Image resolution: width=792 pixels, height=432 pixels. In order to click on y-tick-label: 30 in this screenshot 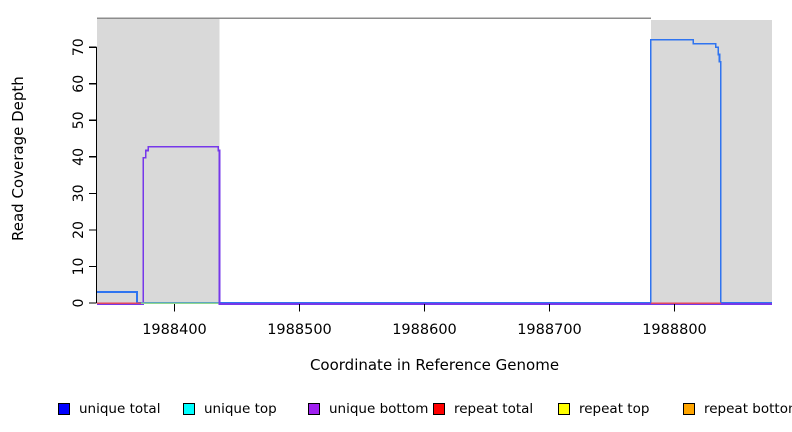, I will do `click(79, 193)`.